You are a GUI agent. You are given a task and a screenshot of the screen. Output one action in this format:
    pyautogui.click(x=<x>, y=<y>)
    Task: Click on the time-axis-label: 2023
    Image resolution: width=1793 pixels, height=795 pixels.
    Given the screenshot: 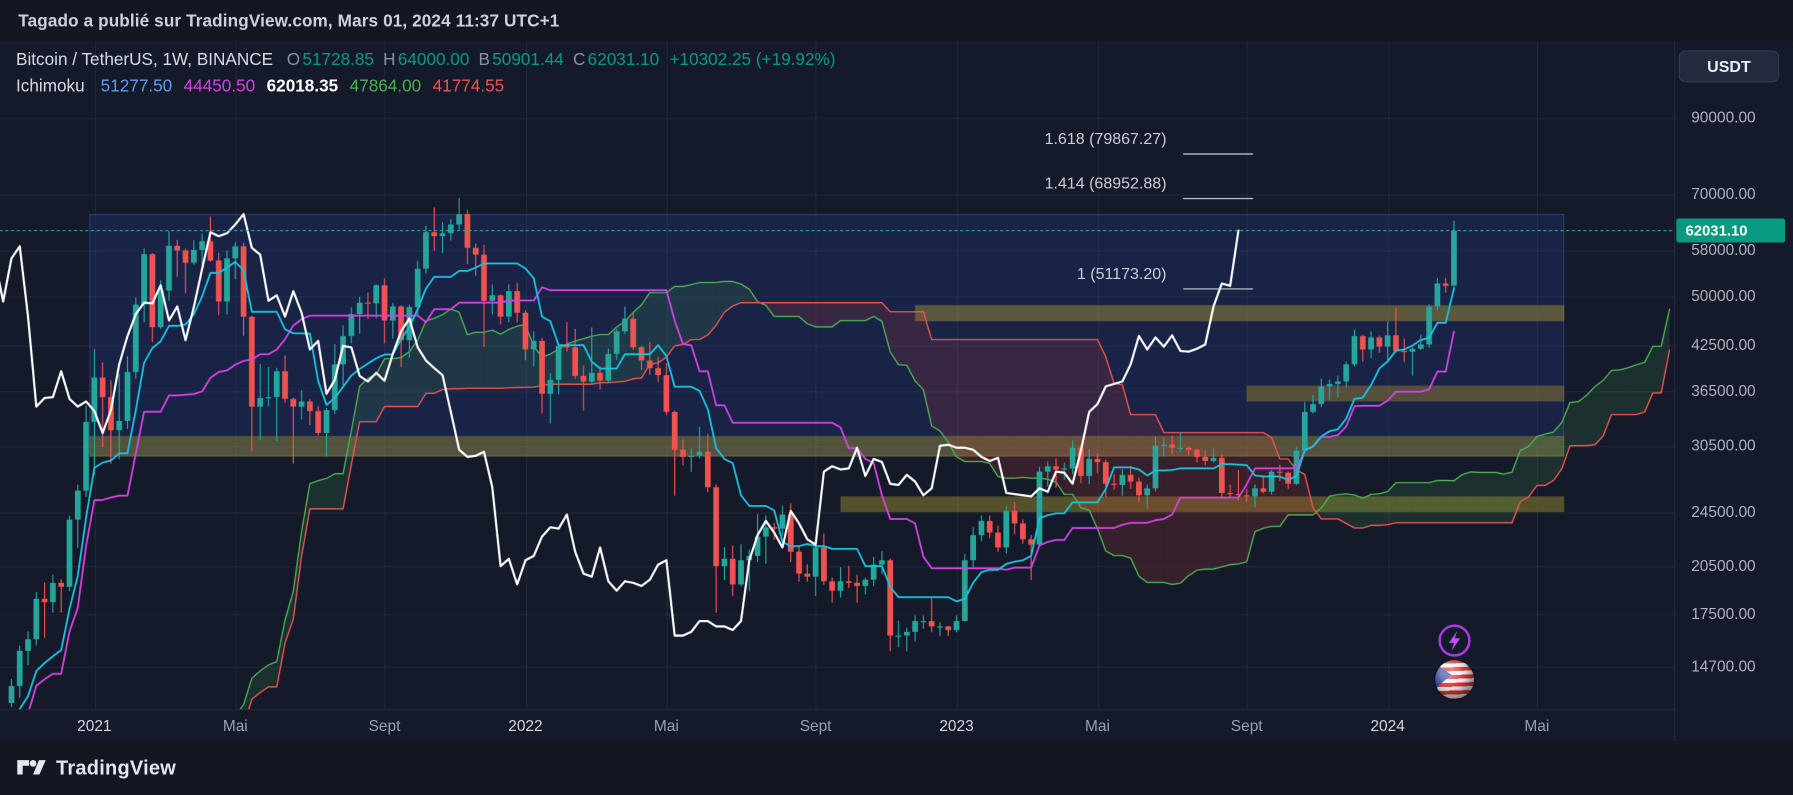 What is the action you would take?
    pyautogui.click(x=956, y=726)
    